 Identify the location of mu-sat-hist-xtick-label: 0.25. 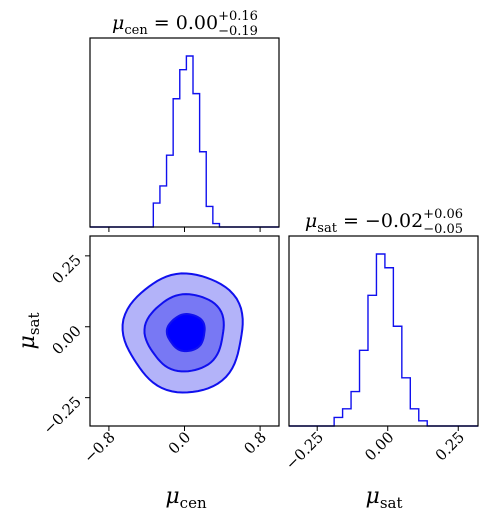
(450, 446).